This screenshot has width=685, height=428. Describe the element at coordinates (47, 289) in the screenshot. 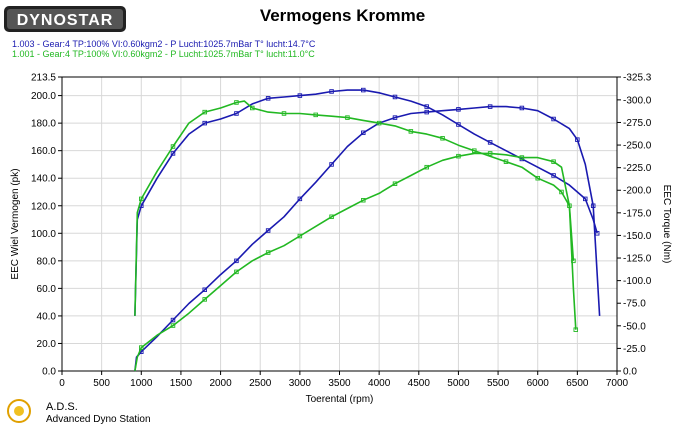

I see `y-tick-label: 60.0` at that location.